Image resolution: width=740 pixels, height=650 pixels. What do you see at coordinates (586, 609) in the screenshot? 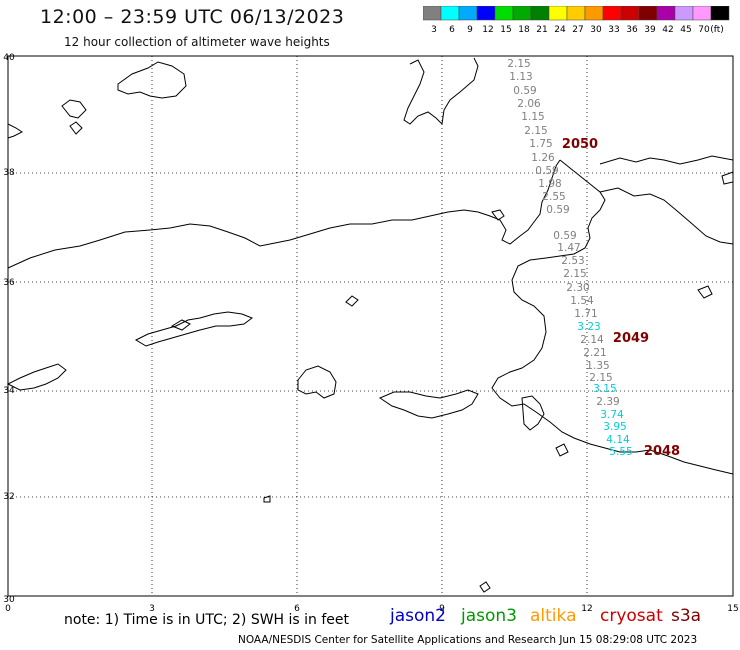
I see `x-tick-label: 12` at bounding box center [586, 609].